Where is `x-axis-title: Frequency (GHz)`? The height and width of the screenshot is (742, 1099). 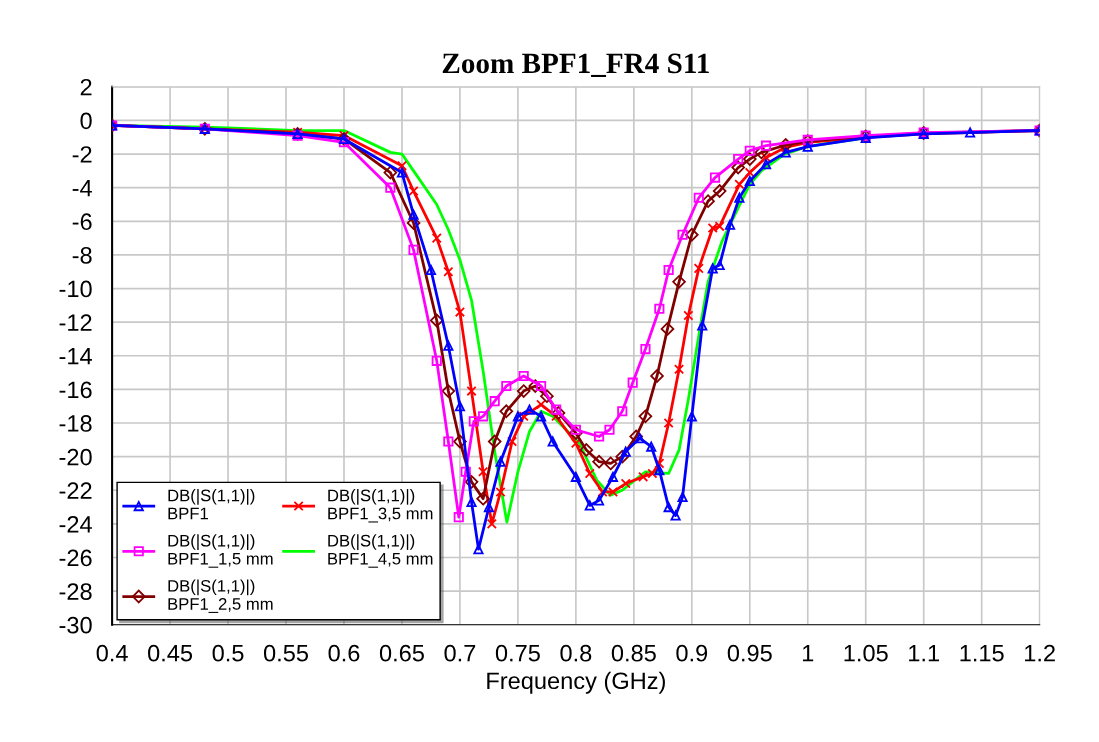 x-axis-title: Frequency (GHz) is located at coordinates (576, 682).